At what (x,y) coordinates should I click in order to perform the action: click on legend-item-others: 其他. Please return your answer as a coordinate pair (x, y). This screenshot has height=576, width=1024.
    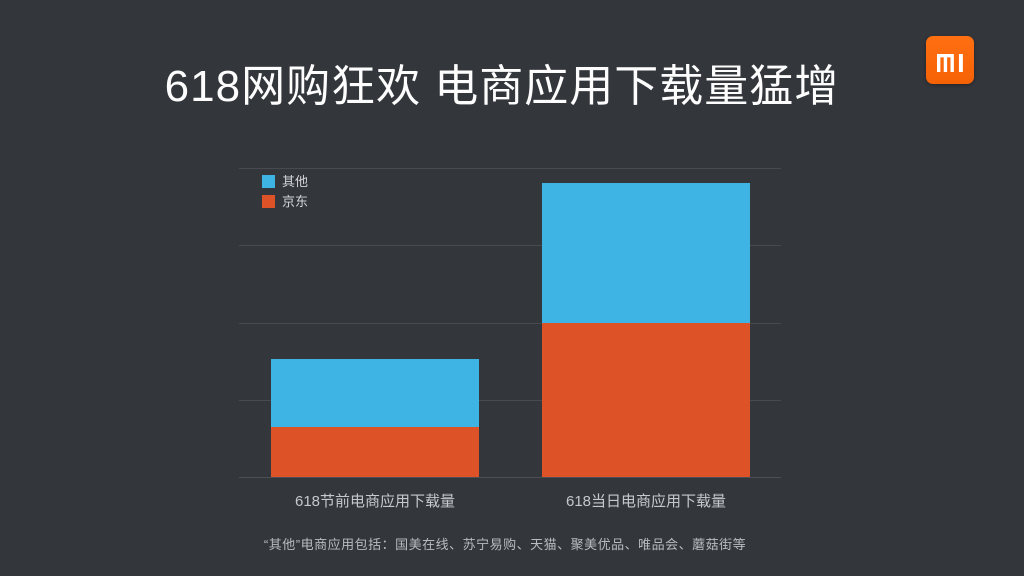
    Looking at the image, I should click on (285, 181).